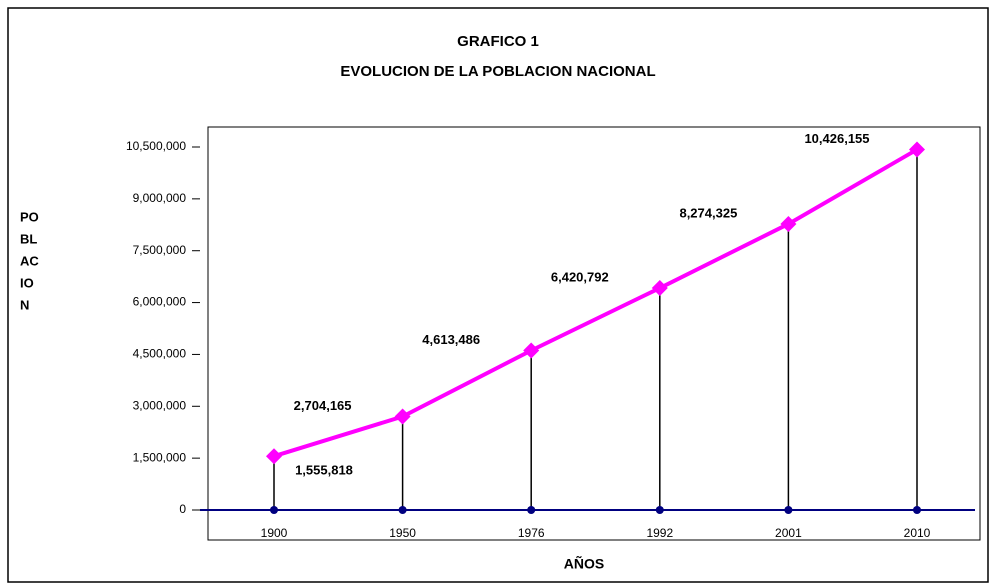  What do you see at coordinates (323, 405) in the screenshot?
I see `value-label: 2,704,165` at bounding box center [323, 405].